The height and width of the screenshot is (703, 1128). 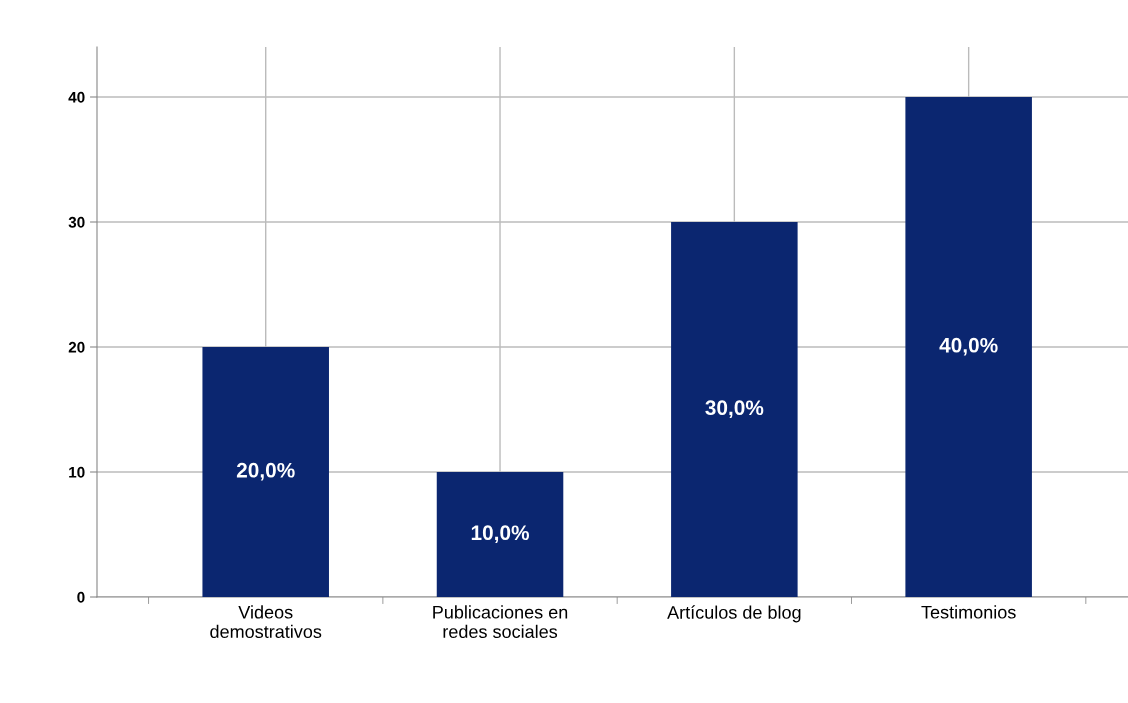 What do you see at coordinates (76, 347) in the screenshot?
I see `y-tick-label: 20` at bounding box center [76, 347].